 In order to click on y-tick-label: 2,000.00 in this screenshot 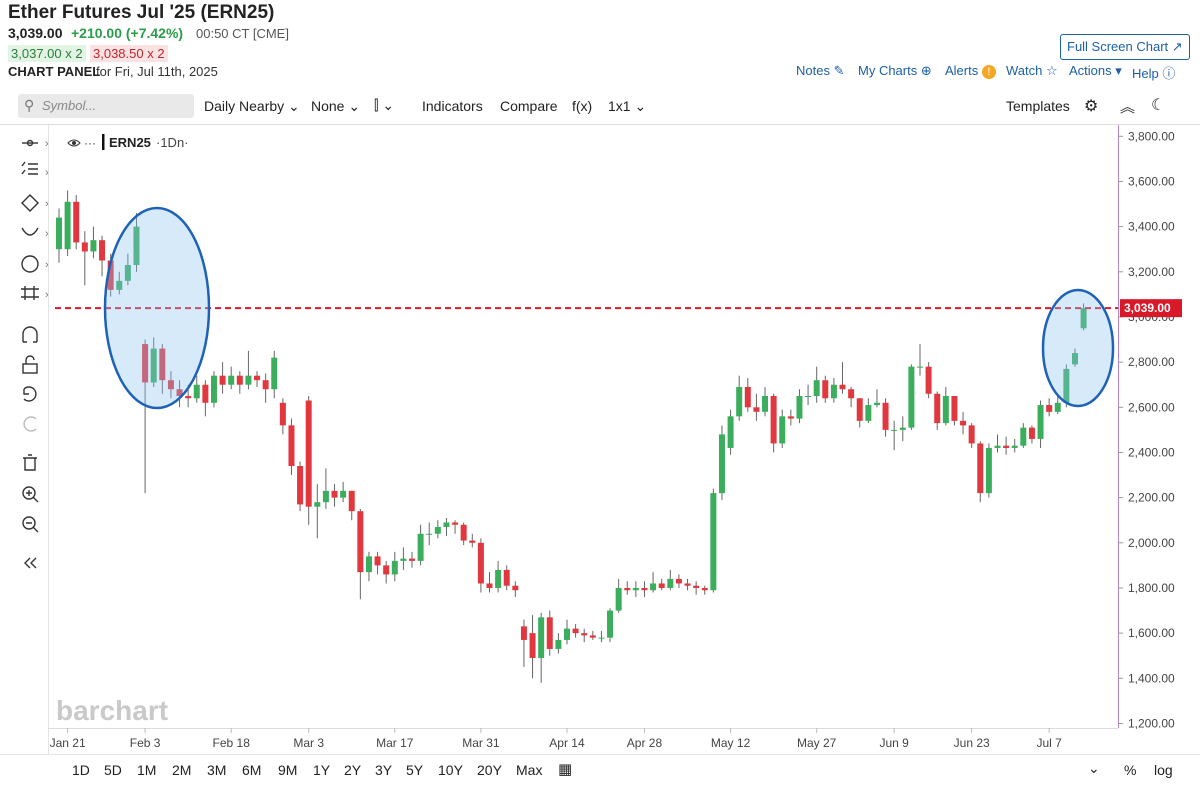, I will do `click(1151, 543)`.